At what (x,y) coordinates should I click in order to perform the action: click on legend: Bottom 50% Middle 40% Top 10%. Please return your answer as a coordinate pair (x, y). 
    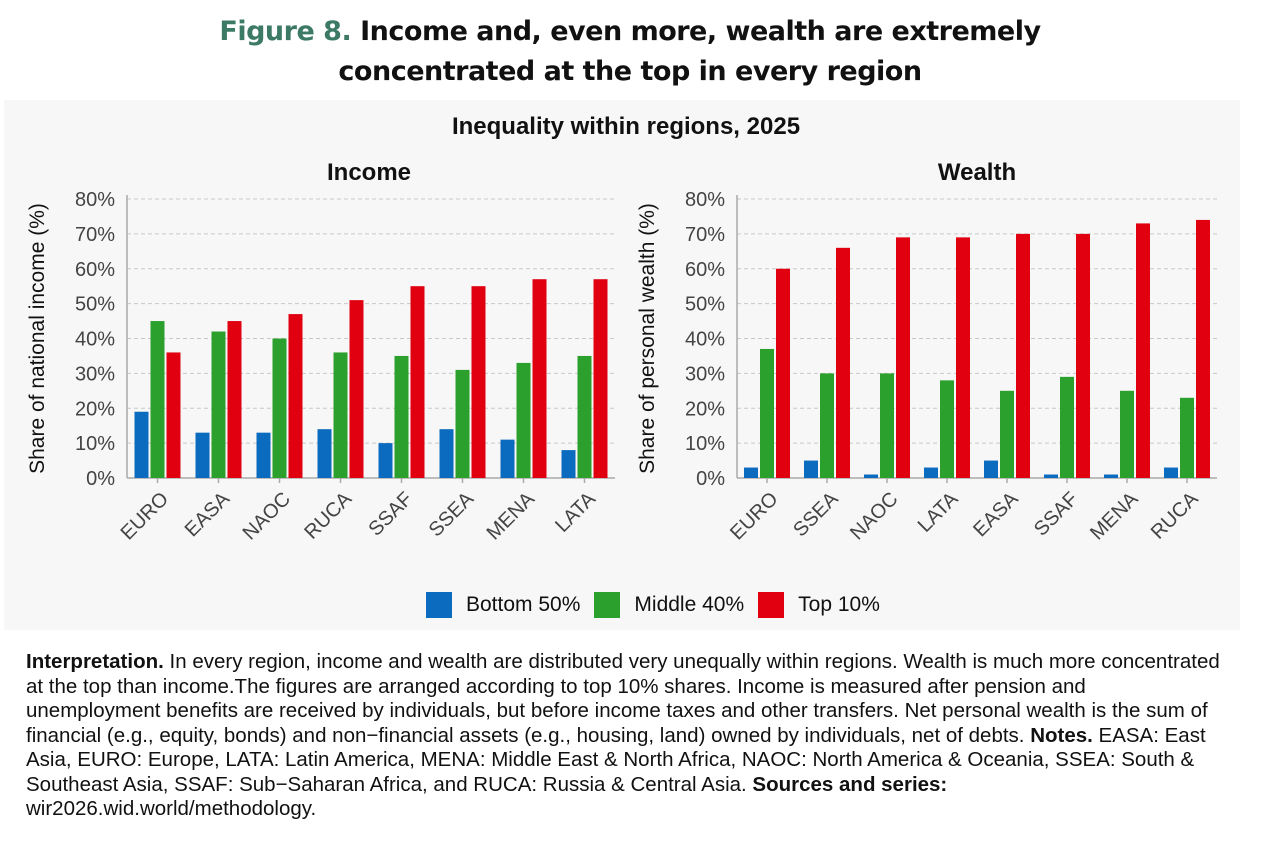
    Looking at the image, I should click on (660, 605).